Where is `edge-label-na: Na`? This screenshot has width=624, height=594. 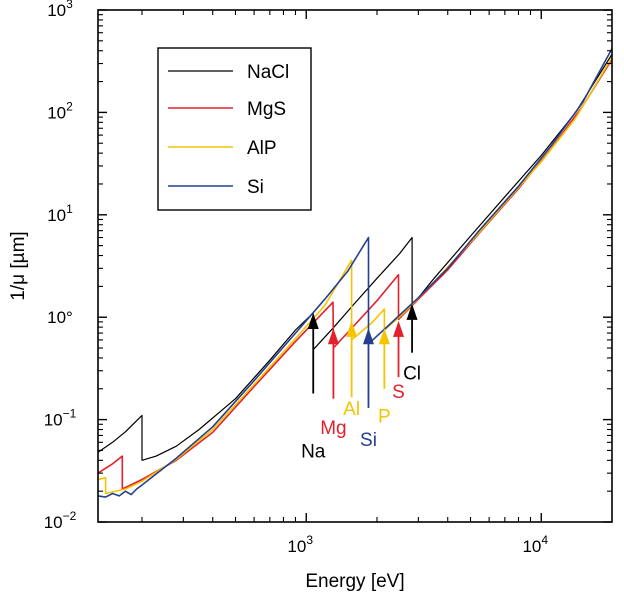
edge-label-na: Na is located at coordinates (313, 451).